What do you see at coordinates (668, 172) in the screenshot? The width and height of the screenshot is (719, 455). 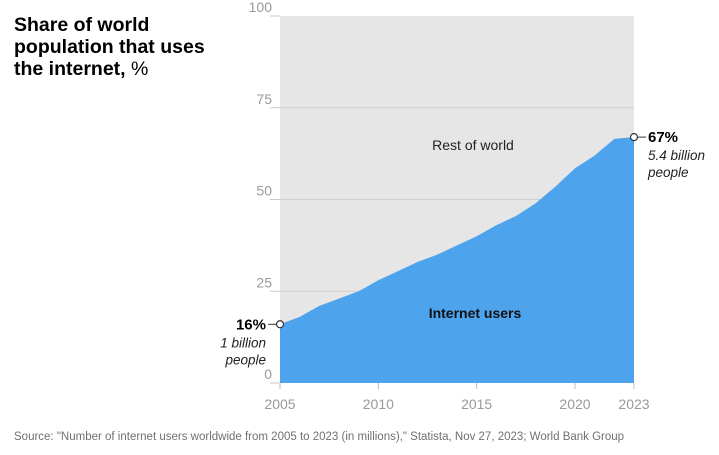 I see `end-note-line2: people` at bounding box center [668, 172].